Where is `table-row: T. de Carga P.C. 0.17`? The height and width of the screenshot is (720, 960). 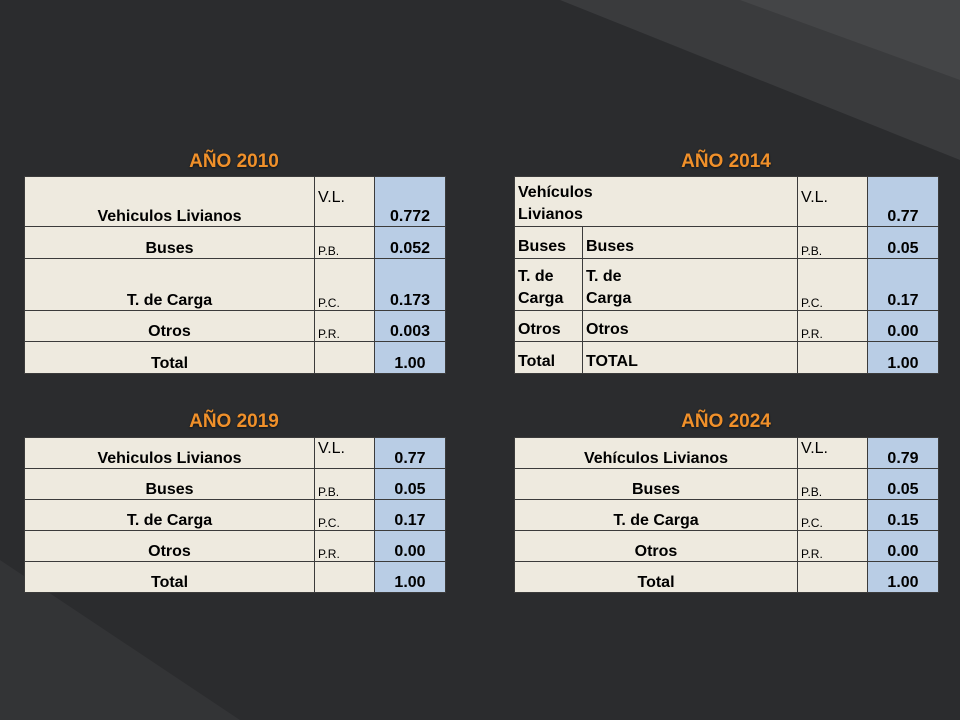 table-row: T. de Carga P.C. 0.17 is located at coordinates (235, 515).